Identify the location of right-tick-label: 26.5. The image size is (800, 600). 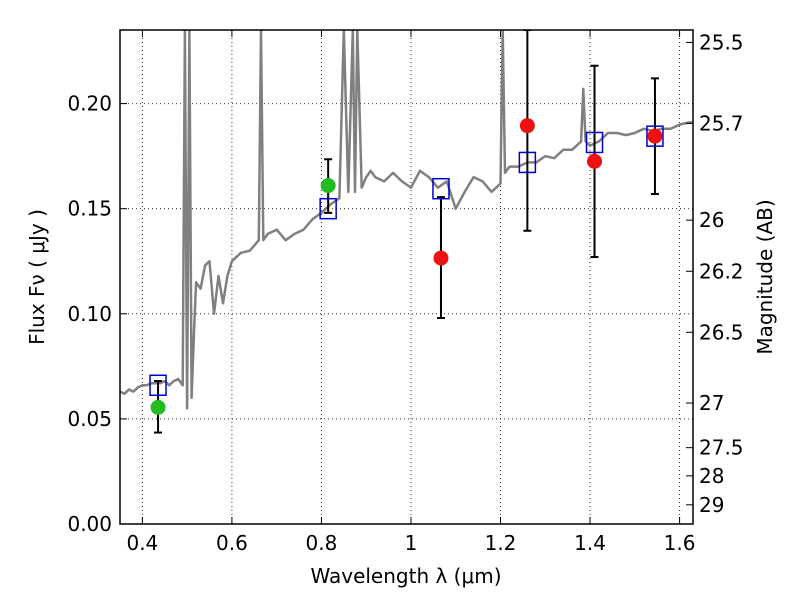
(721, 332).